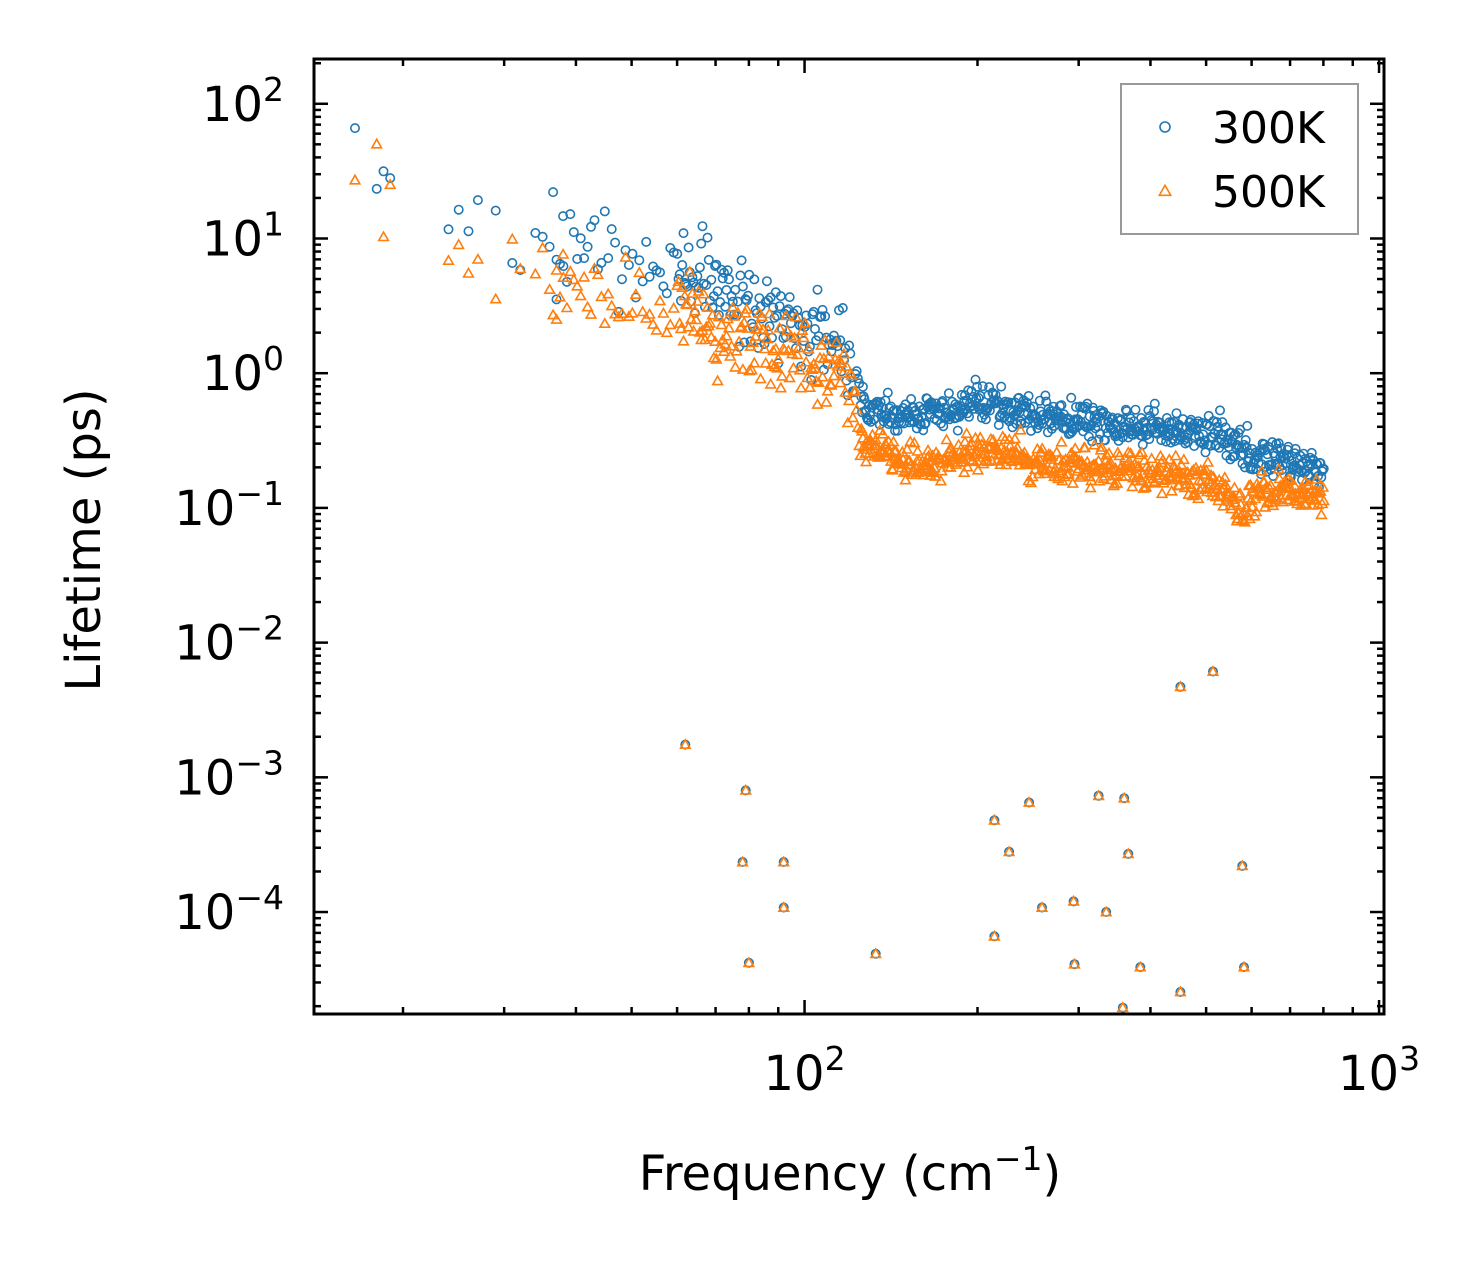 The image size is (1483, 1270). I want to click on y-tick-label: 10⁰, so click(243, 370).